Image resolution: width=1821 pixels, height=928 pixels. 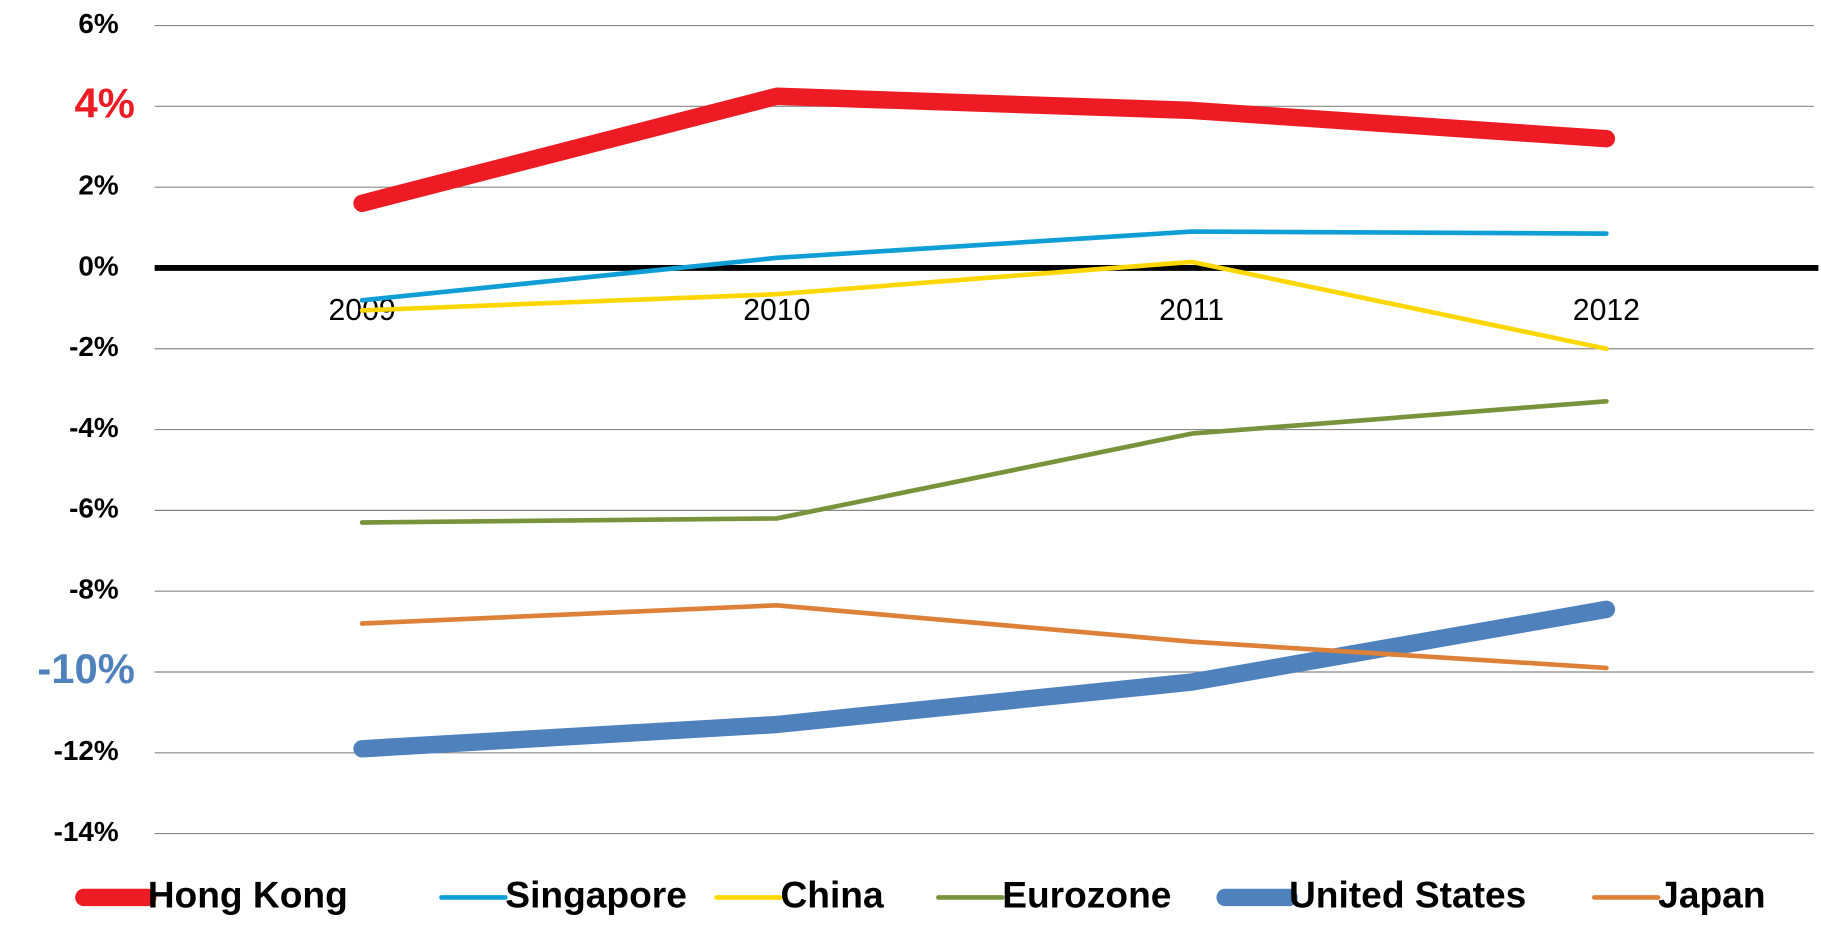 What do you see at coordinates (94, 427) in the screenshot?
I see `y-tick-label: -4%` at bounding box center [94, 427].